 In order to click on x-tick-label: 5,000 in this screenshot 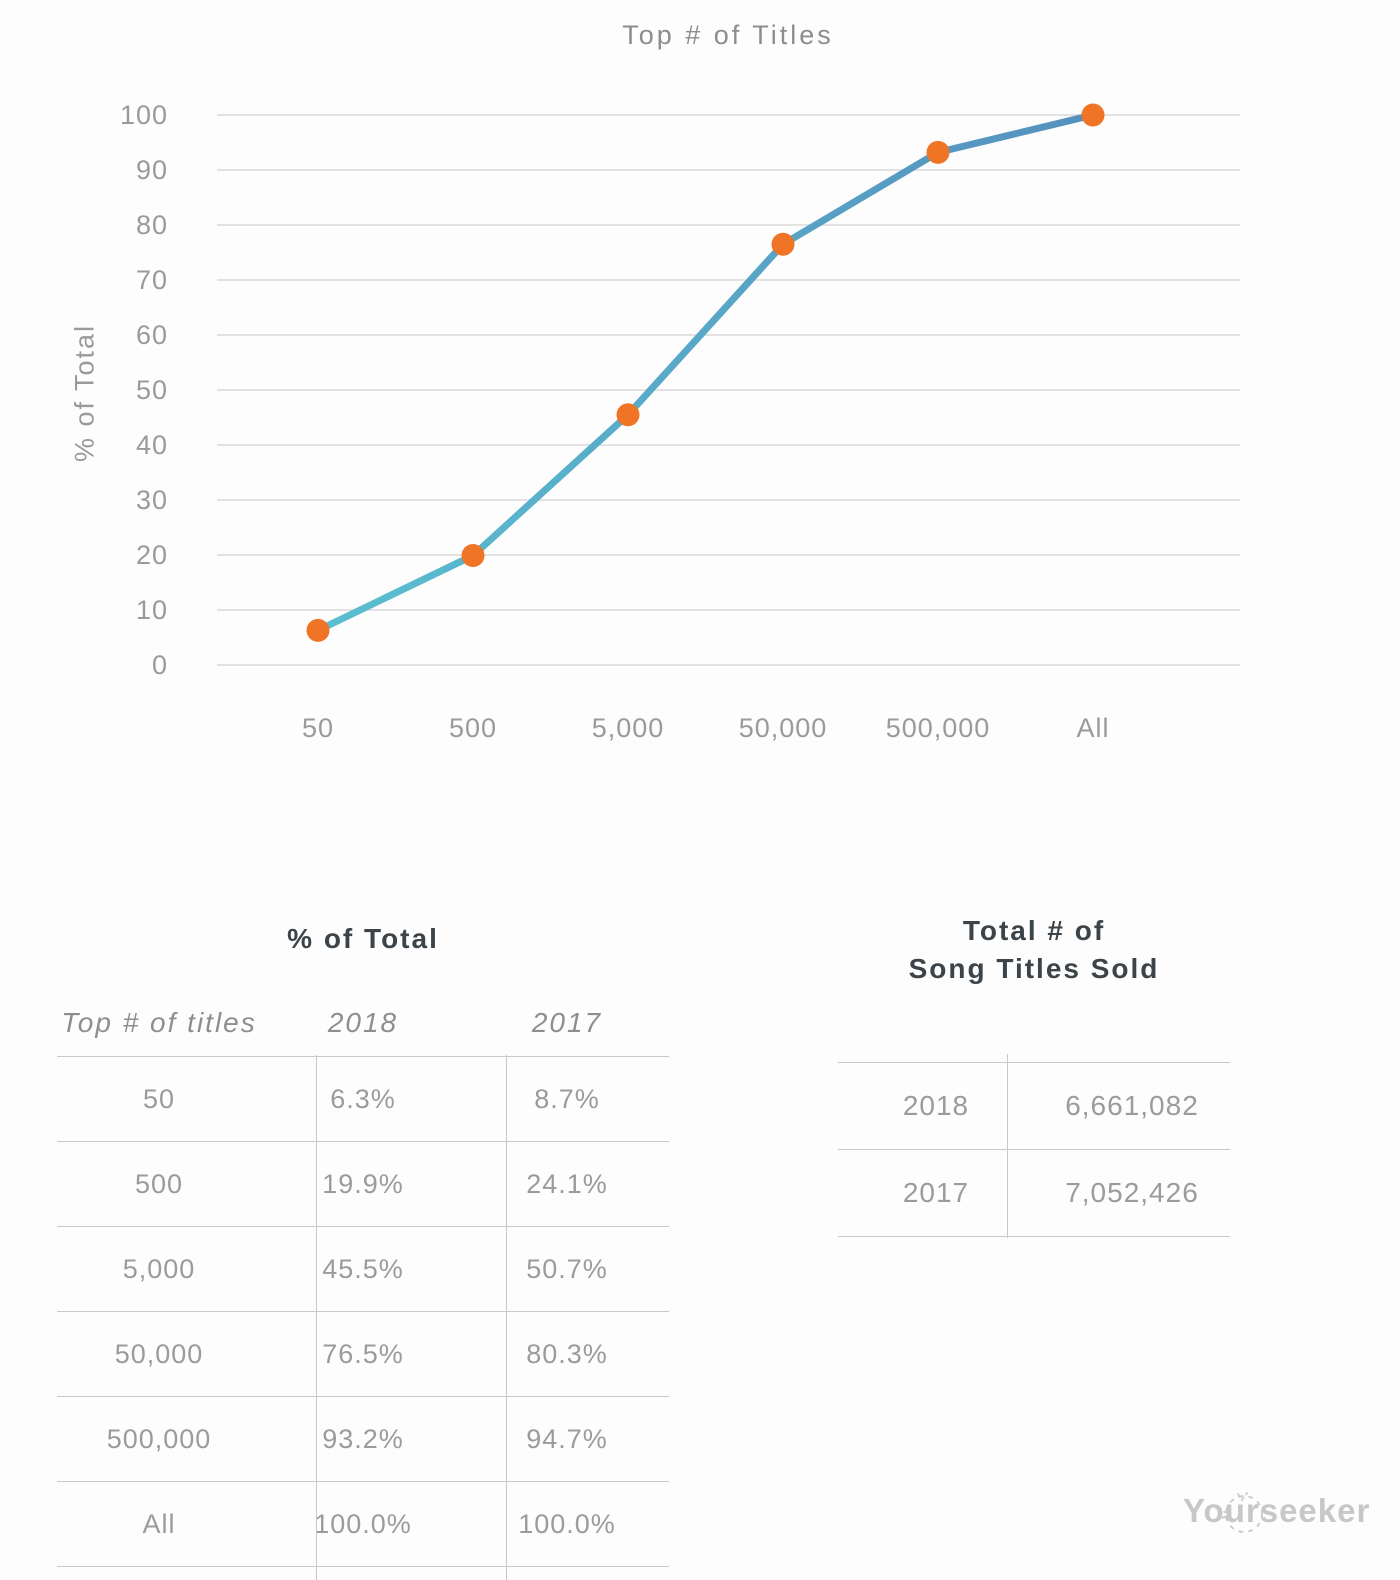, I will do `click(628, 728)`.